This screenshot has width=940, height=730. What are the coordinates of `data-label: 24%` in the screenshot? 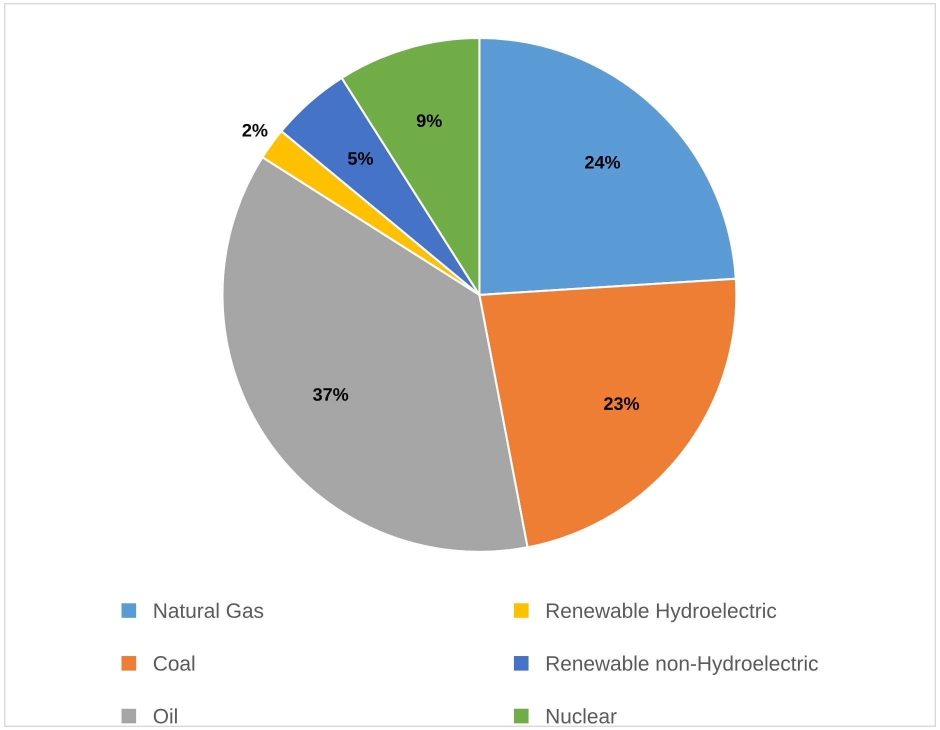 It's located at (602, 162).